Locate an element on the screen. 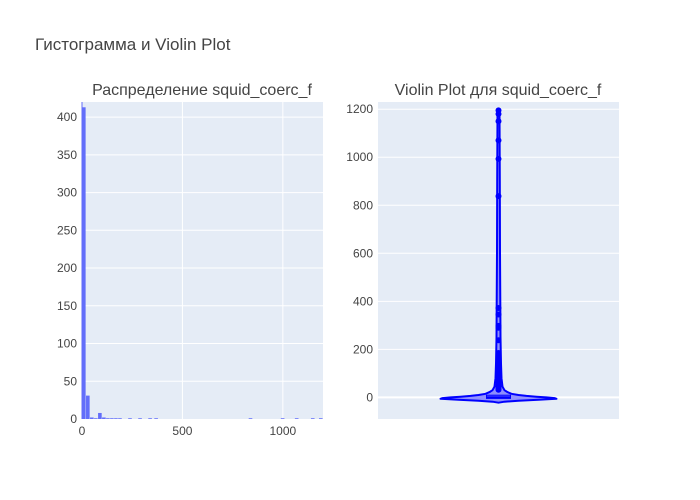  violin-y-tick-label: 600 is located at coordinates (363, 253).